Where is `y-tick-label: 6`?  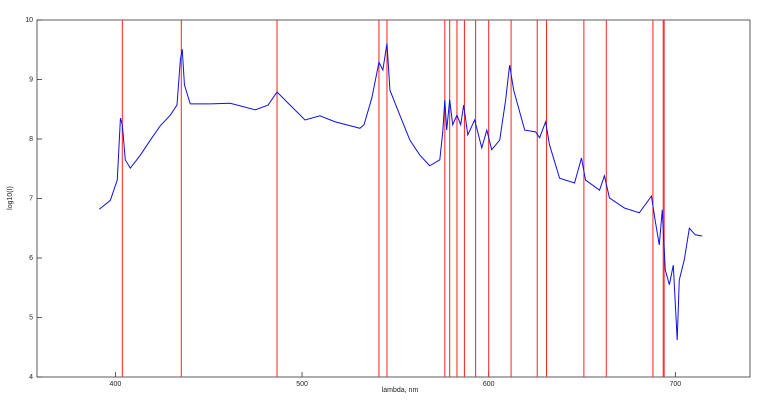
y-tick-label: 6 is located at coordinates (31, 258).